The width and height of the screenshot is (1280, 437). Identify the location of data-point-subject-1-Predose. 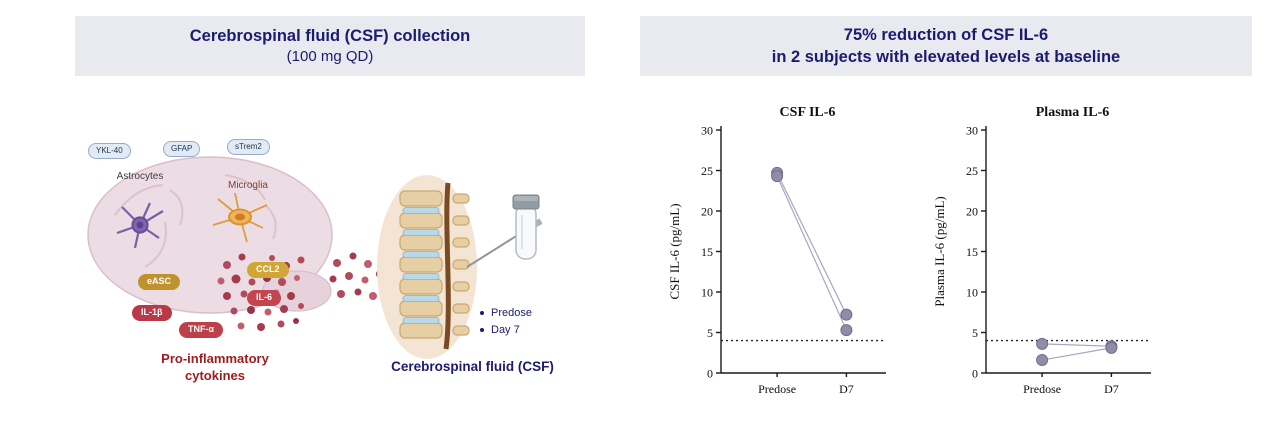
(1042, 343).